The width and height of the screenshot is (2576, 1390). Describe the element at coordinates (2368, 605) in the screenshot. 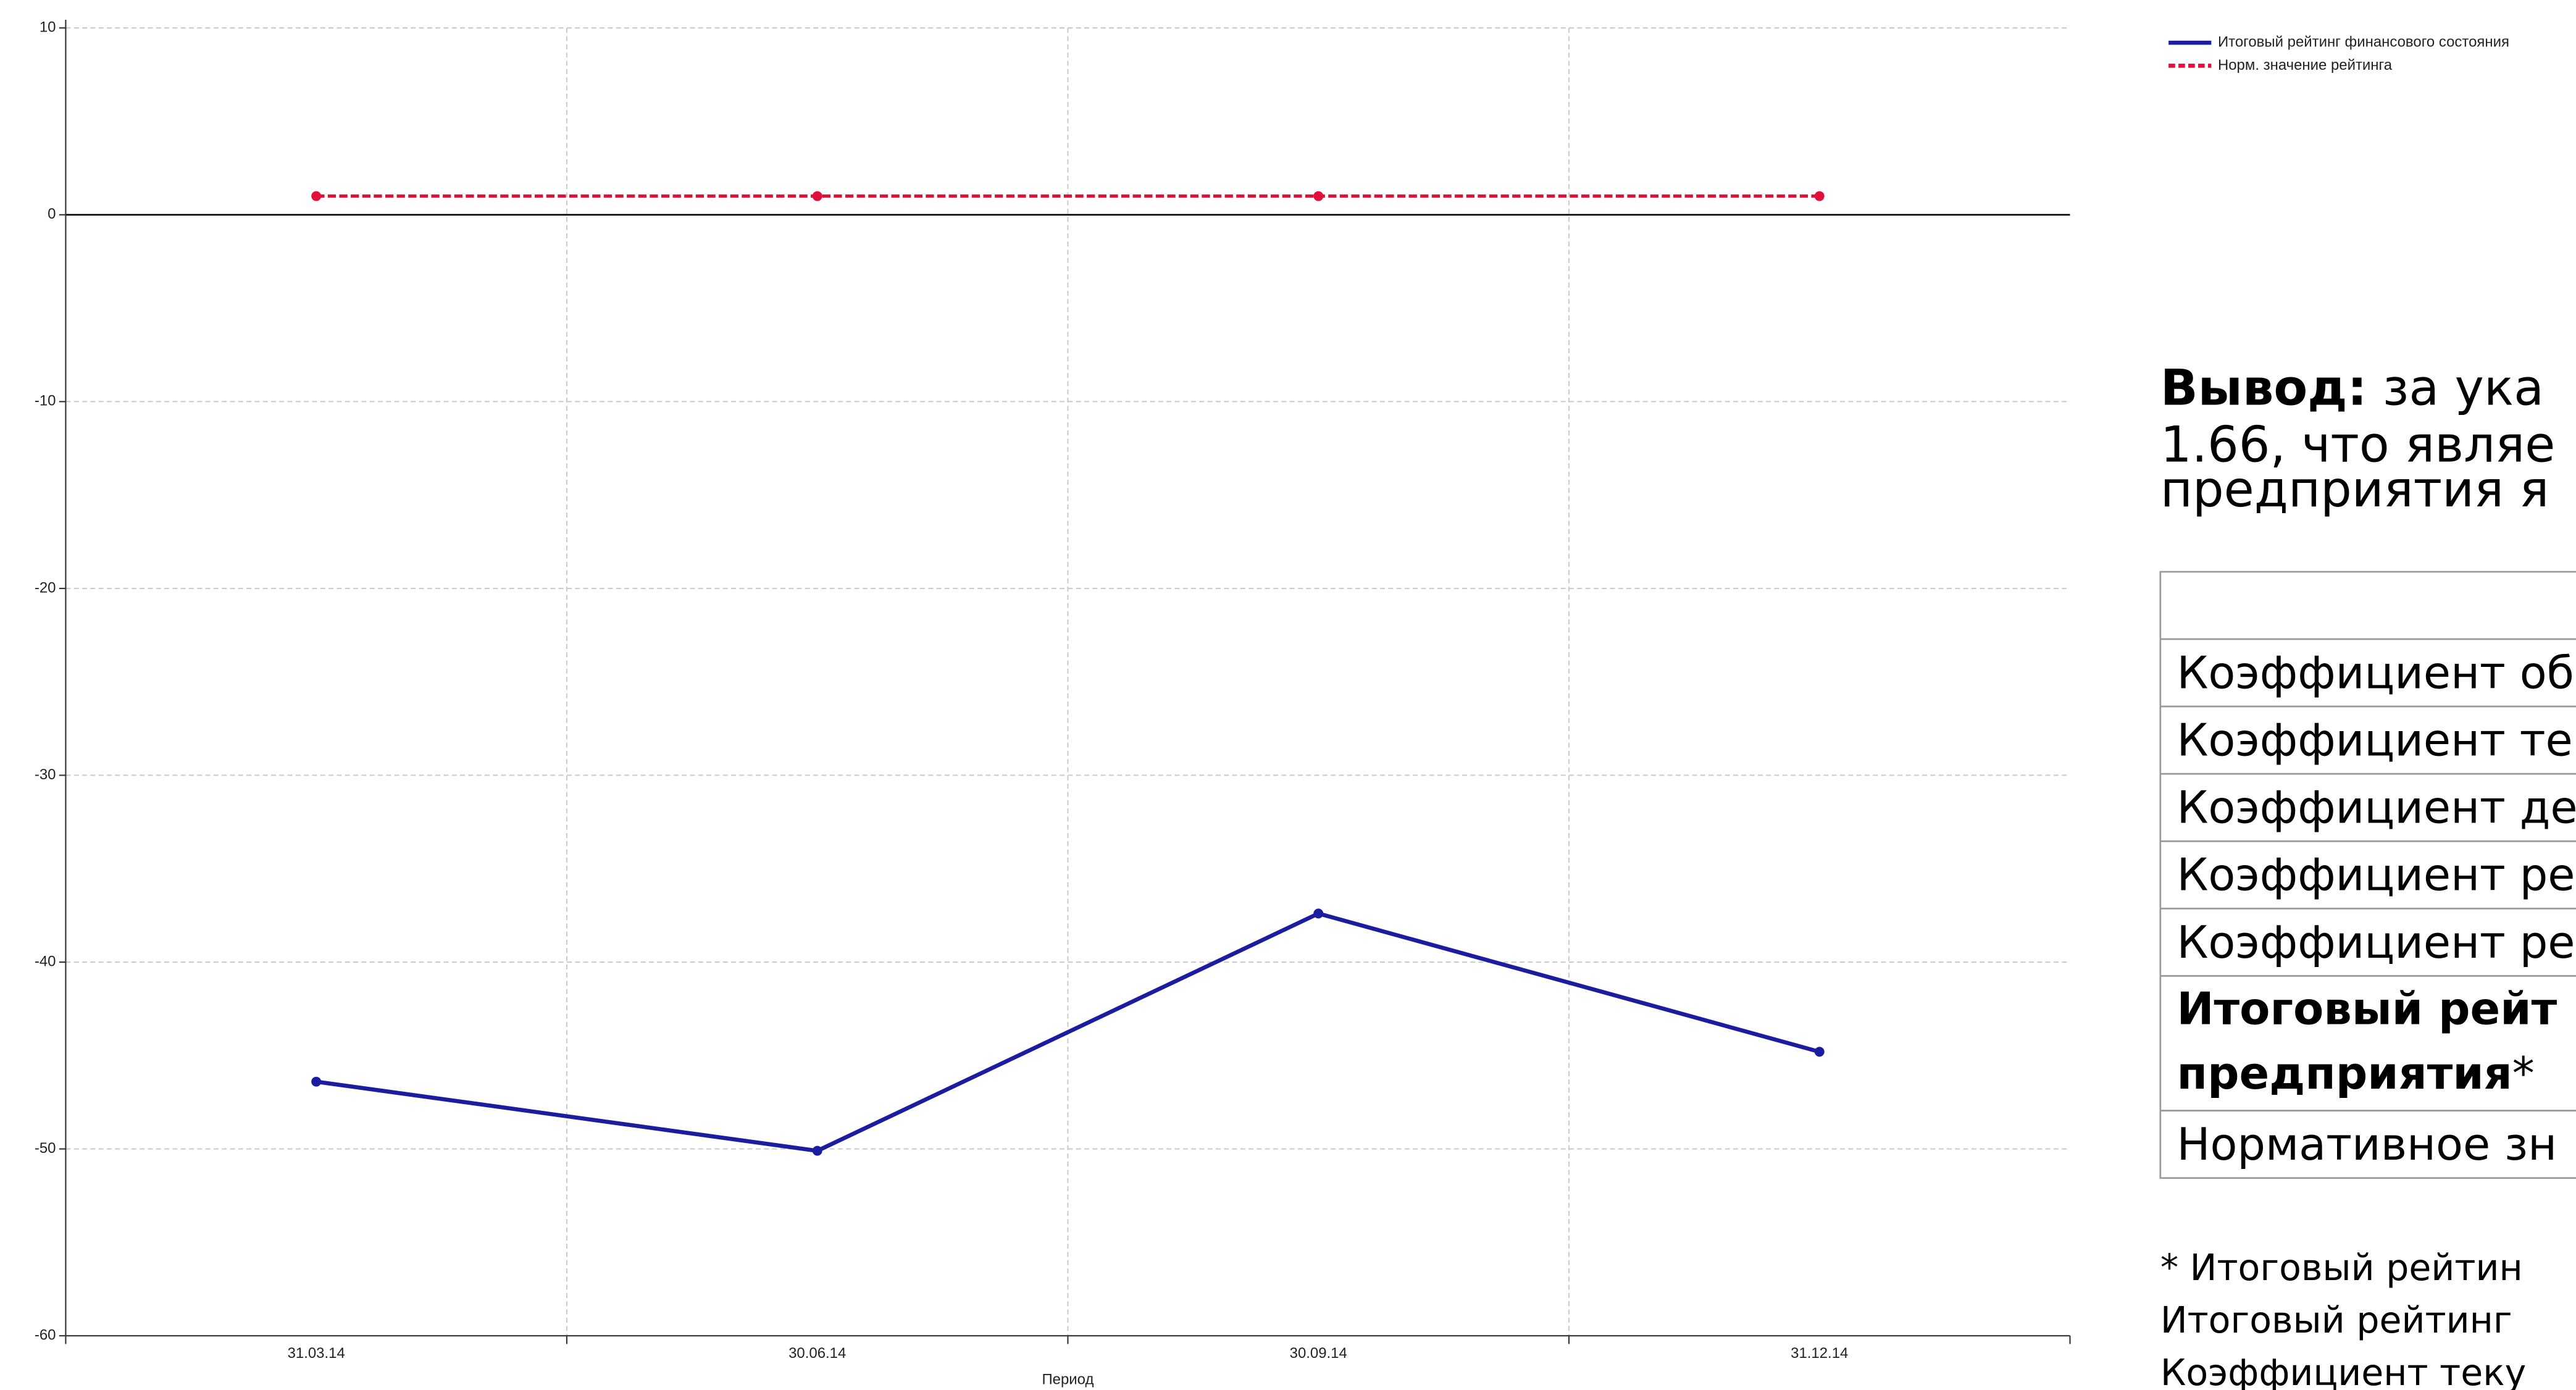

I see `table-header` at that location.